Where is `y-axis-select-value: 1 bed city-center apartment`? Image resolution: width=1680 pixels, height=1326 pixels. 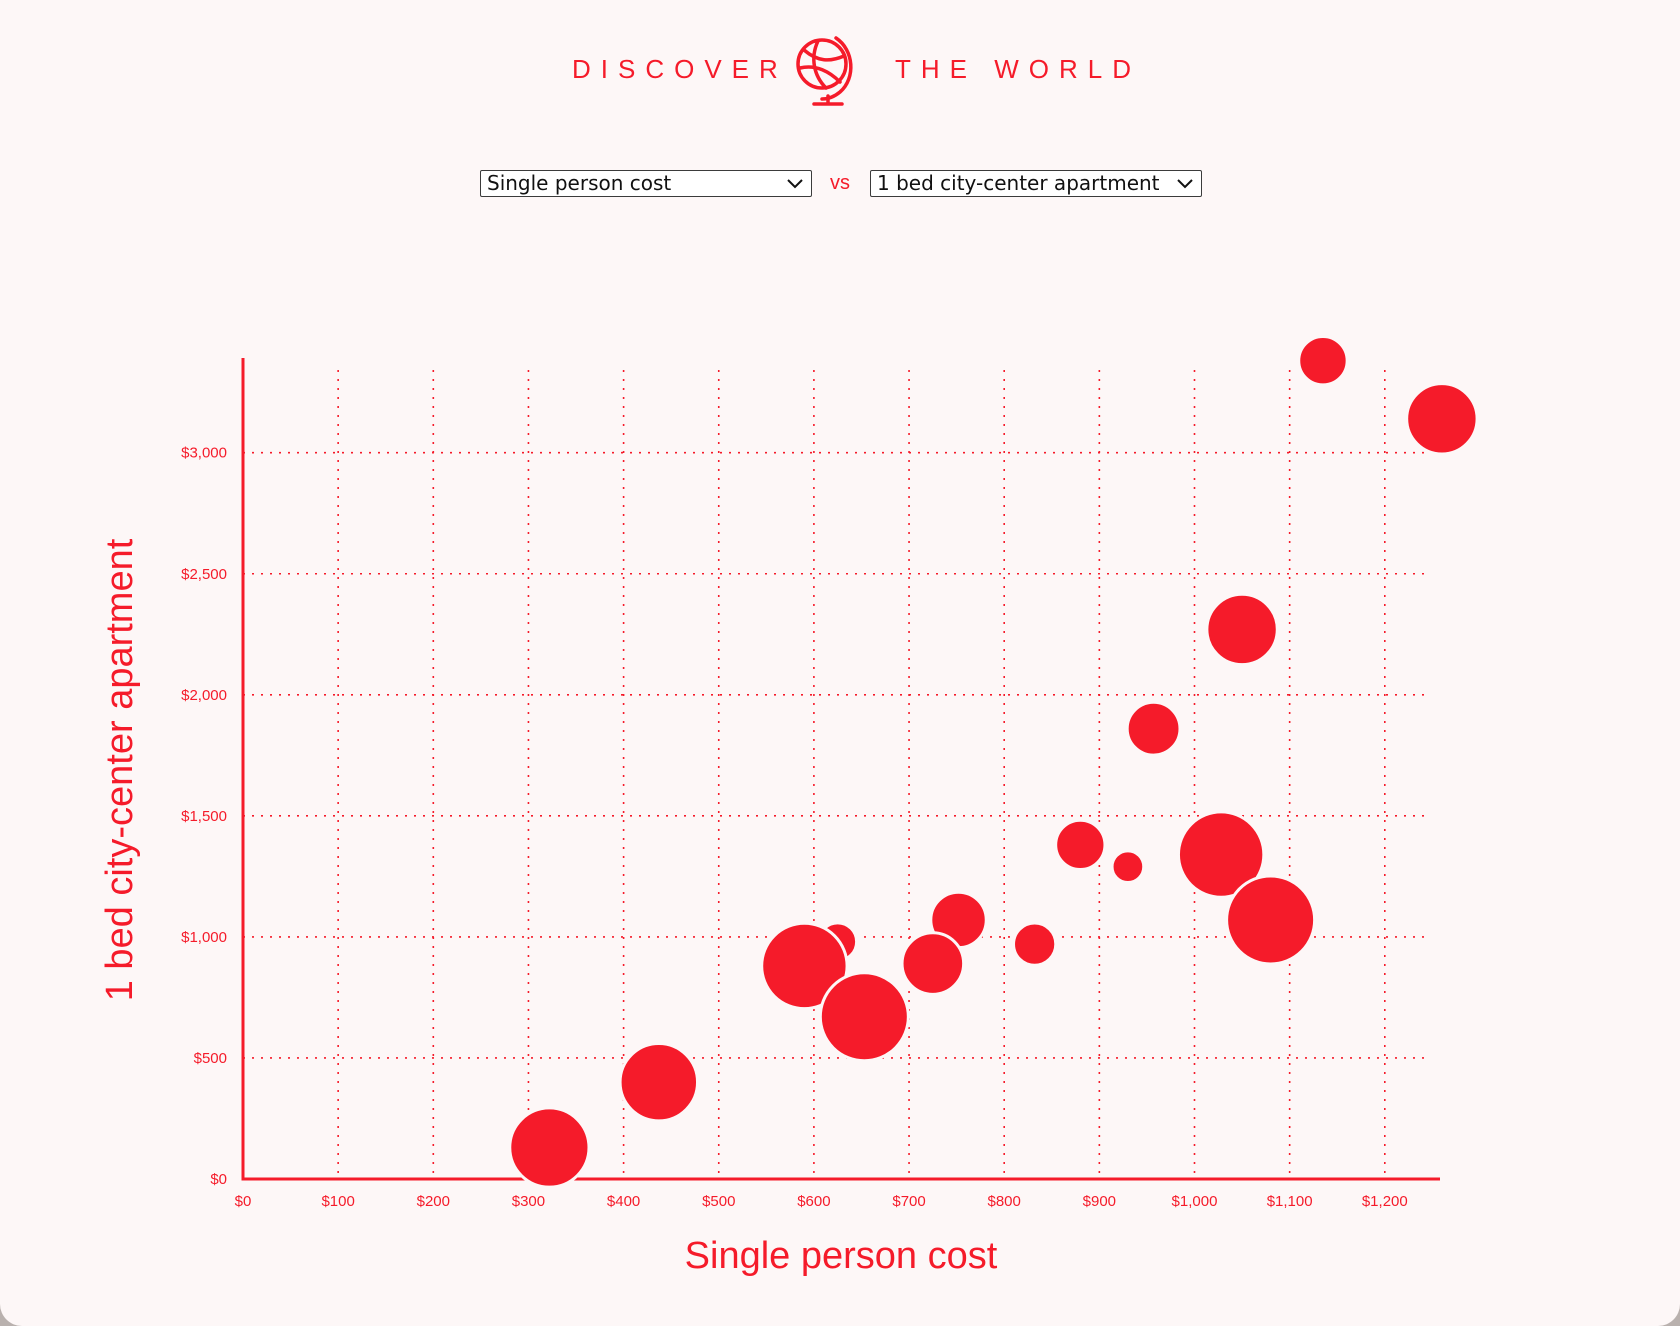
y-axis-select-value: 1 bed city-center apartment is located at coordinates (1018, 183).